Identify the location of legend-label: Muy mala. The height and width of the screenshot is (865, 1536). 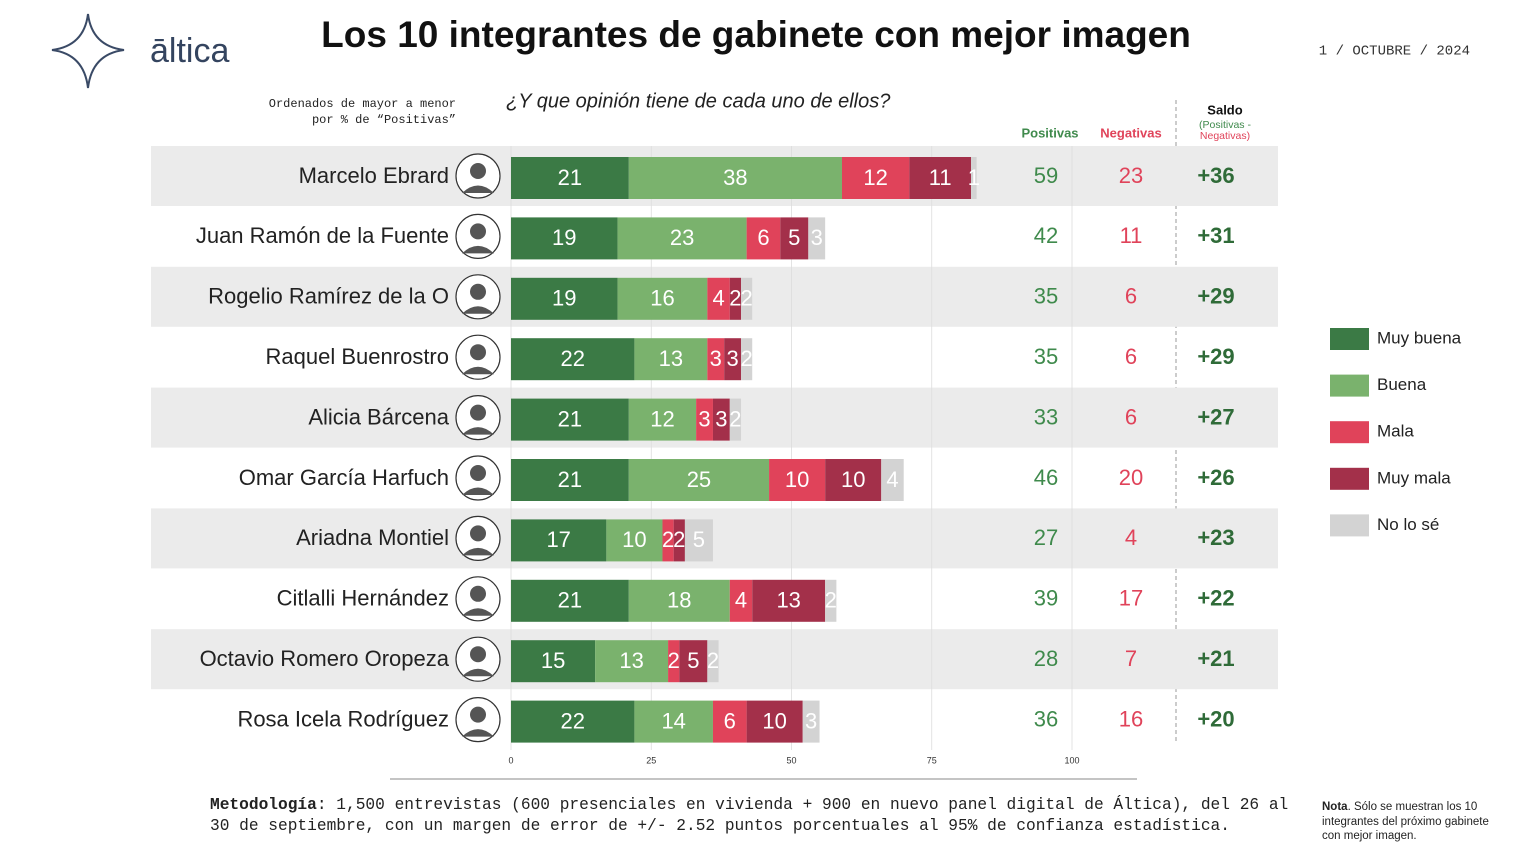
(1414, 477).